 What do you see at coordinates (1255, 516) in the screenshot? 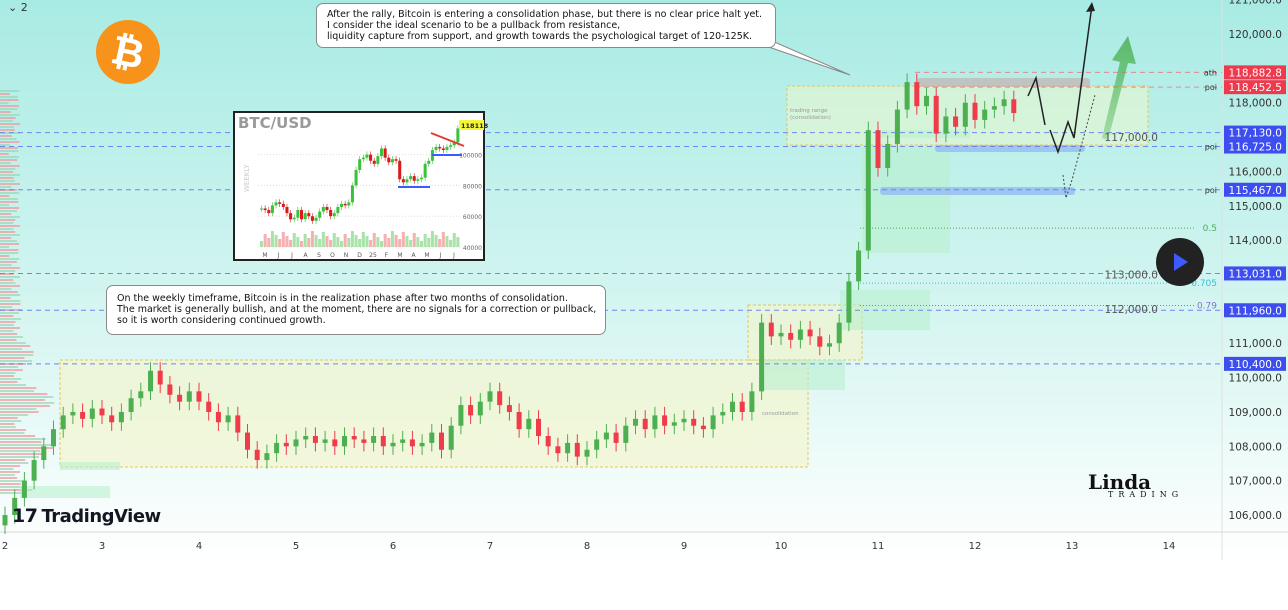
I see `y-tick-label: 106,000.0` at bounding box center [1255, 516].